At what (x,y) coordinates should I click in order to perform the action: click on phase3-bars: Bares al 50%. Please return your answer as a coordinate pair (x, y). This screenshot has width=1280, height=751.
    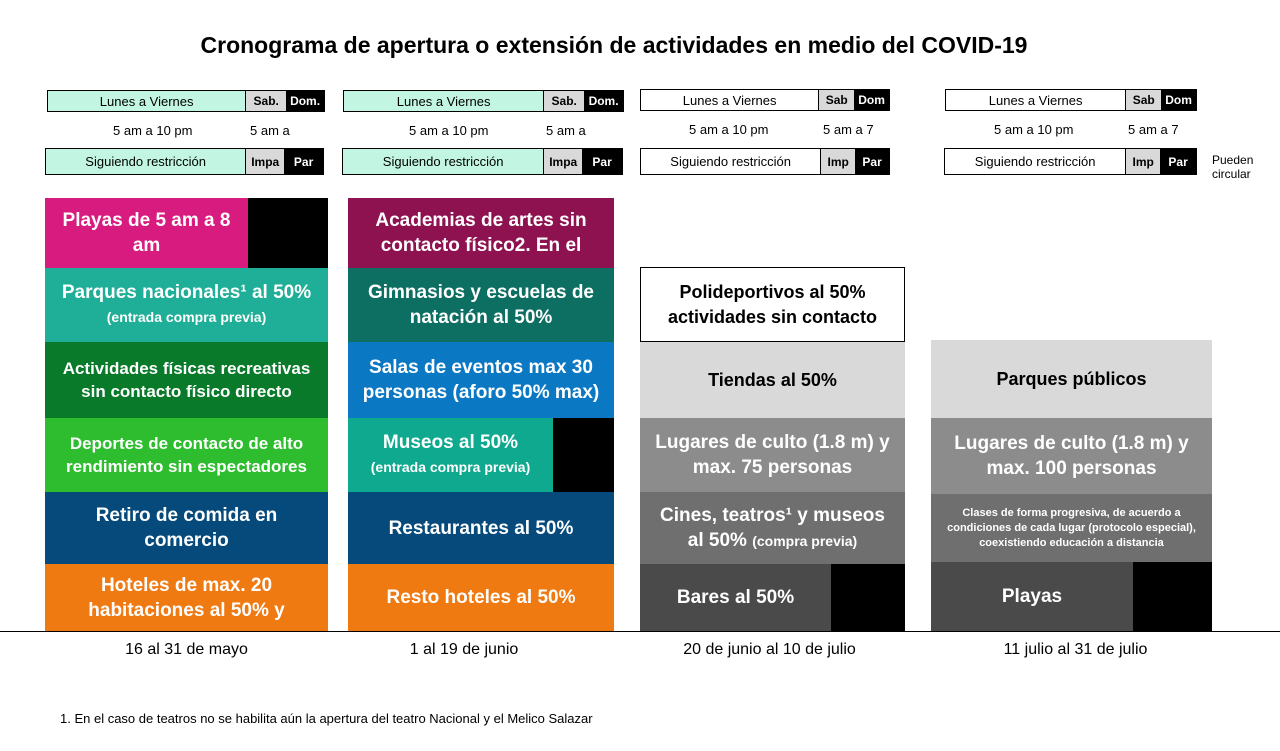
    Looking at the image, I should click on (735, 597).